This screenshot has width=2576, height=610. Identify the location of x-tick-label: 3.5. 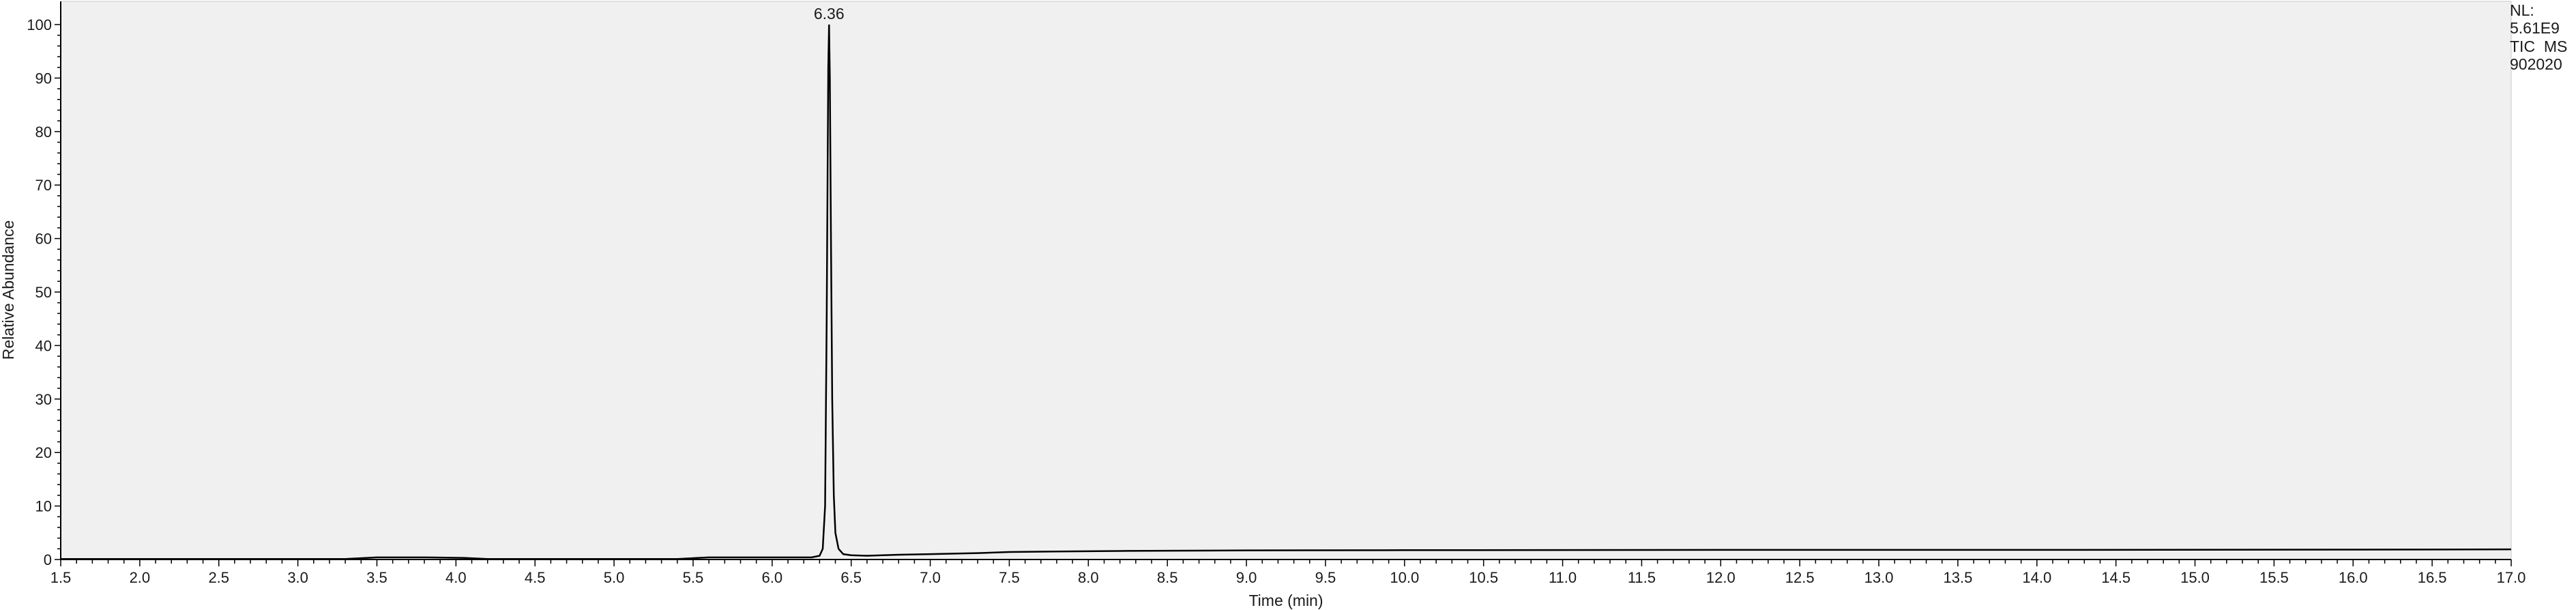
(376, 577).